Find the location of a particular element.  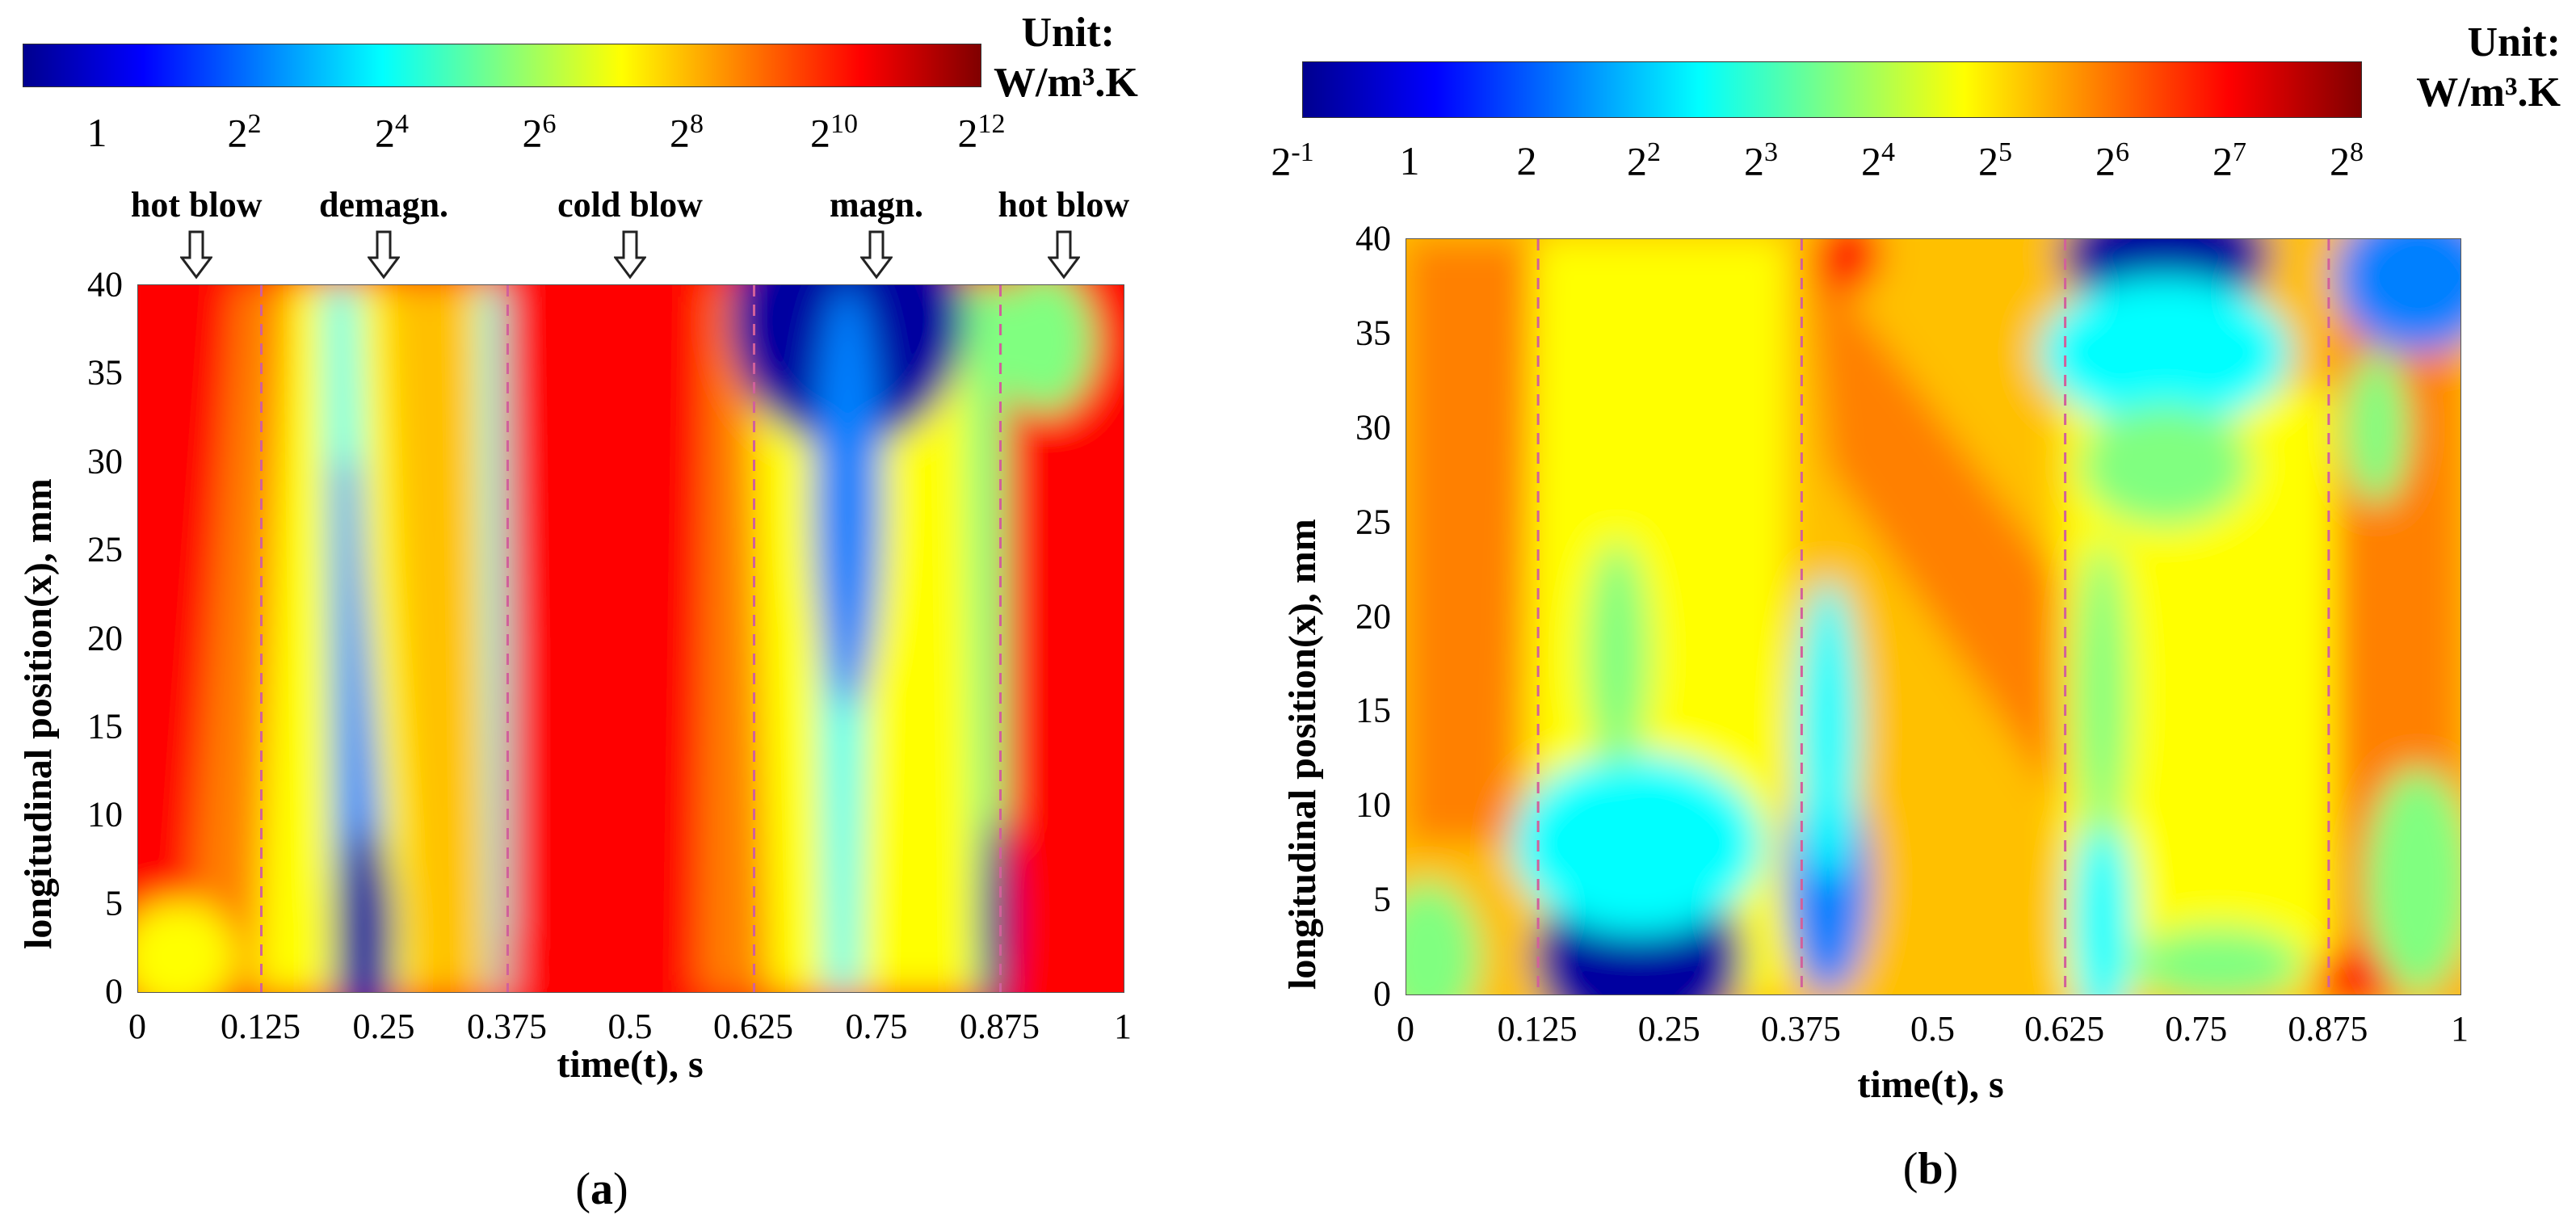

colorbar-b is located at coordinates (1832, 89).